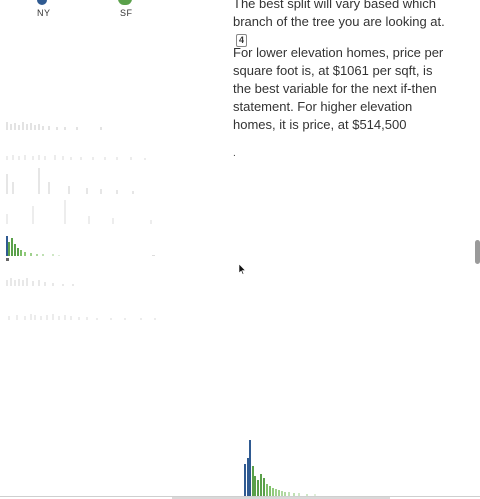 This screenshot has height=499, width=480. I want to click on histogram-row-5-highlight, so click(80, 246).